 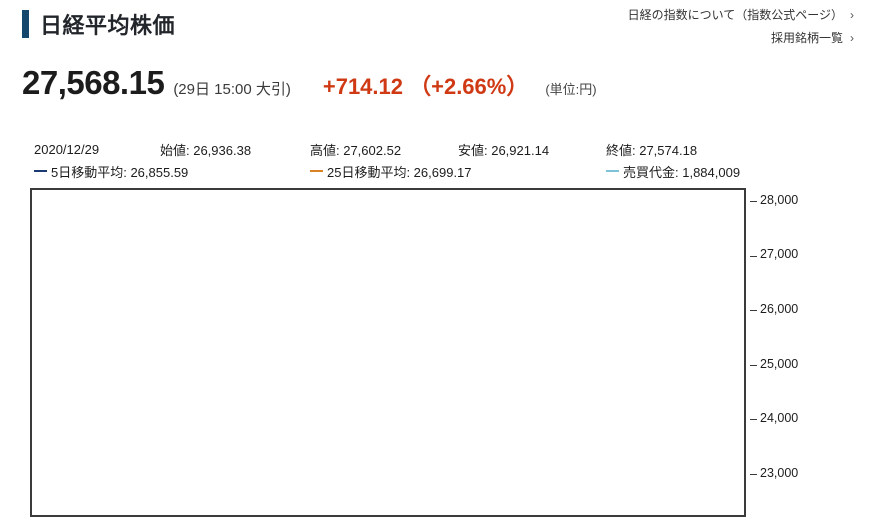 I want to click on stat-low: 安値: 26,921.14, so click(x=504, y=150).